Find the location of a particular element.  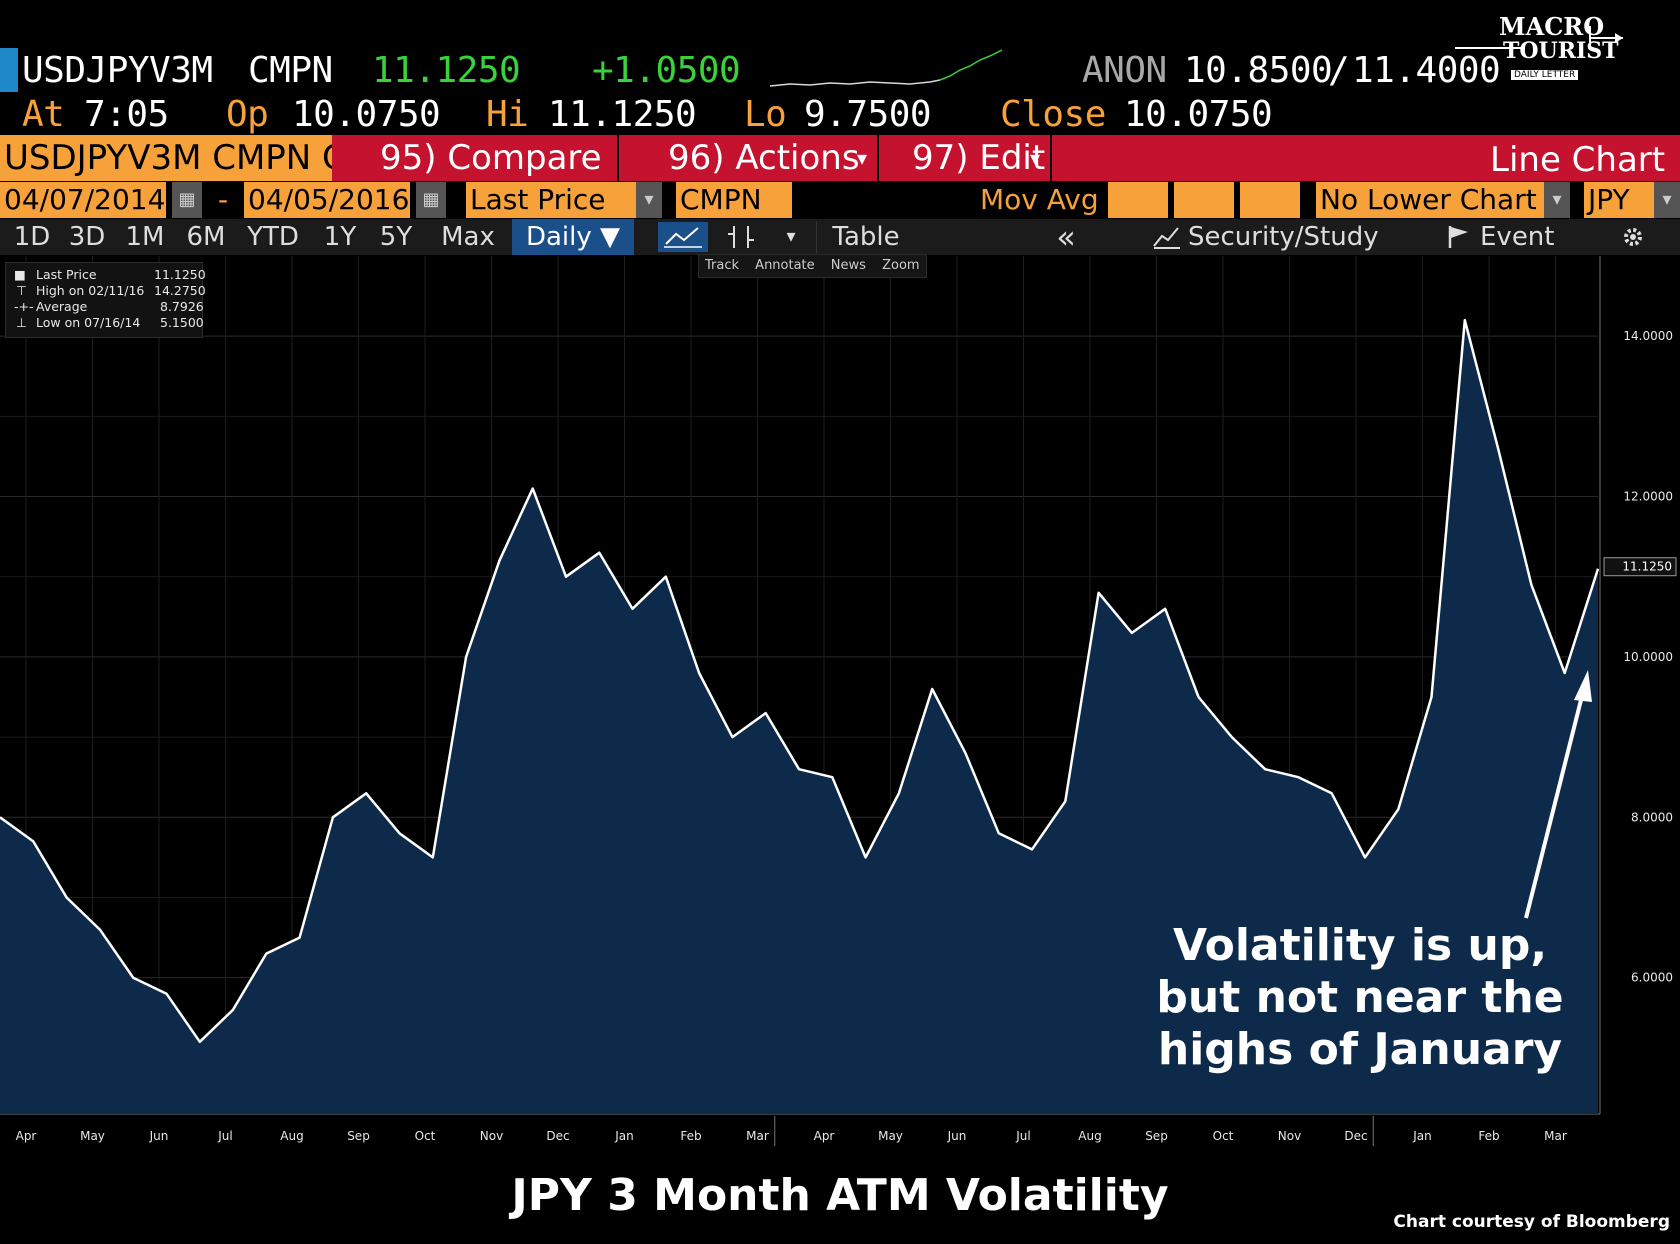

x-tick-label: Jul is located at coordinates (1022, 1136).